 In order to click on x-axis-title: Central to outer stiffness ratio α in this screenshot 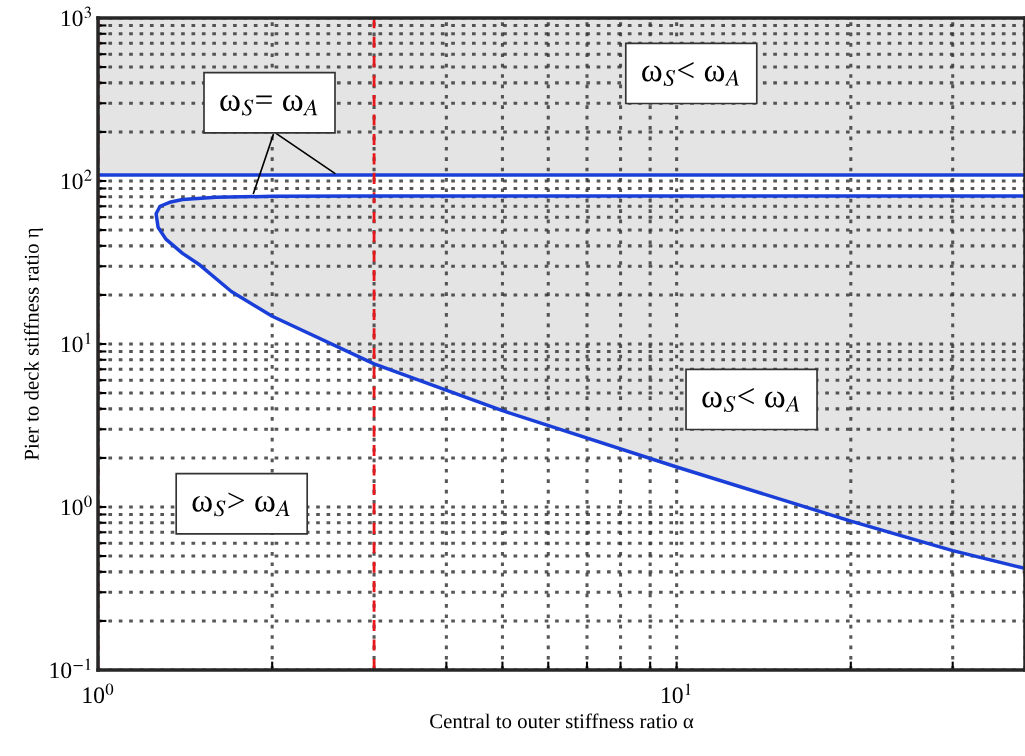, I will do `click(562, 721)`.